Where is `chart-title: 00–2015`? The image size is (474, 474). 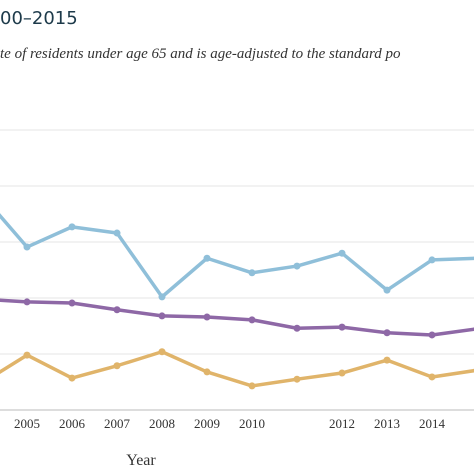 chart-title: 00–2015 is located at coordinates (39, 18).